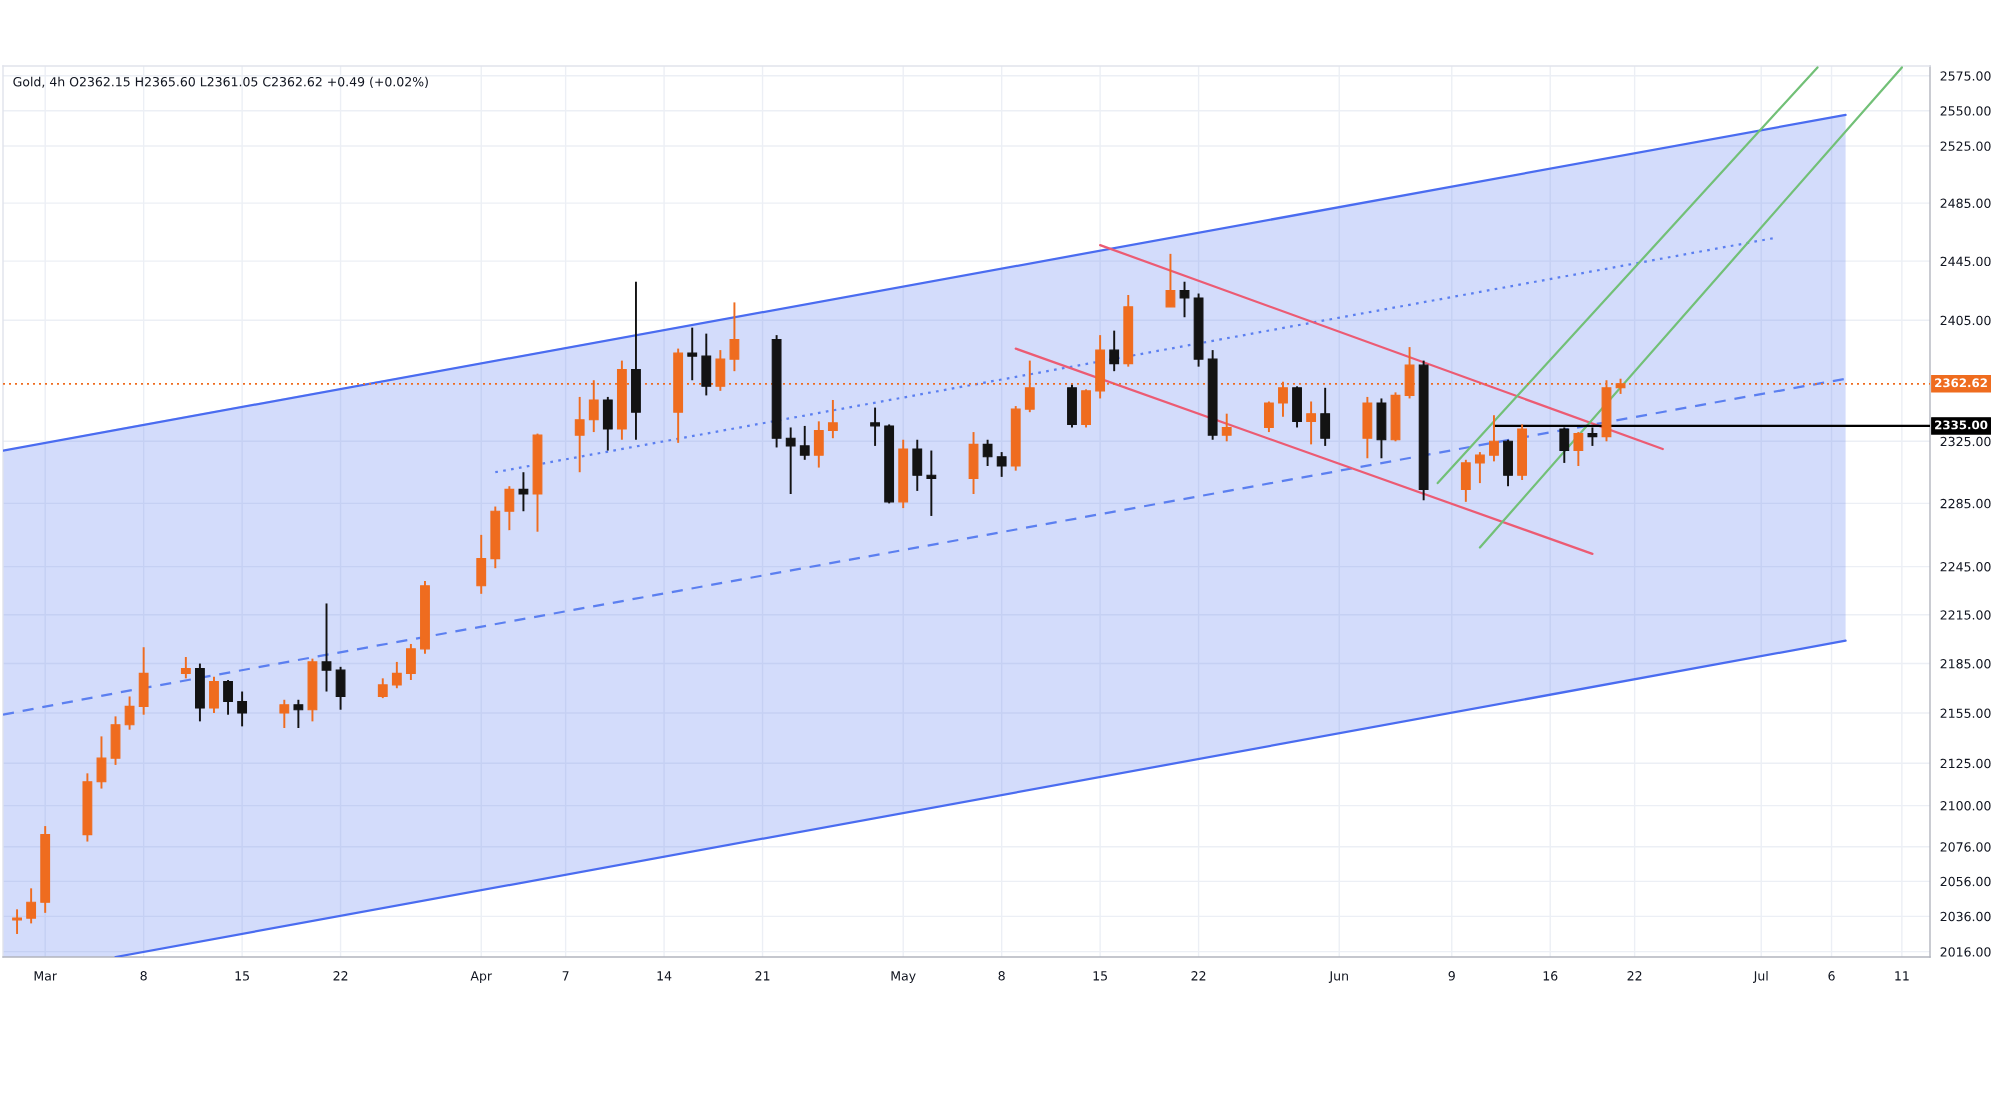 Image resolution: width=2000 pixels, height=1099 pixels. What do you see at coordinates (762, 976) in the screenshot?
I see `x-tick-label: 21` at bounding box center [762, 976].